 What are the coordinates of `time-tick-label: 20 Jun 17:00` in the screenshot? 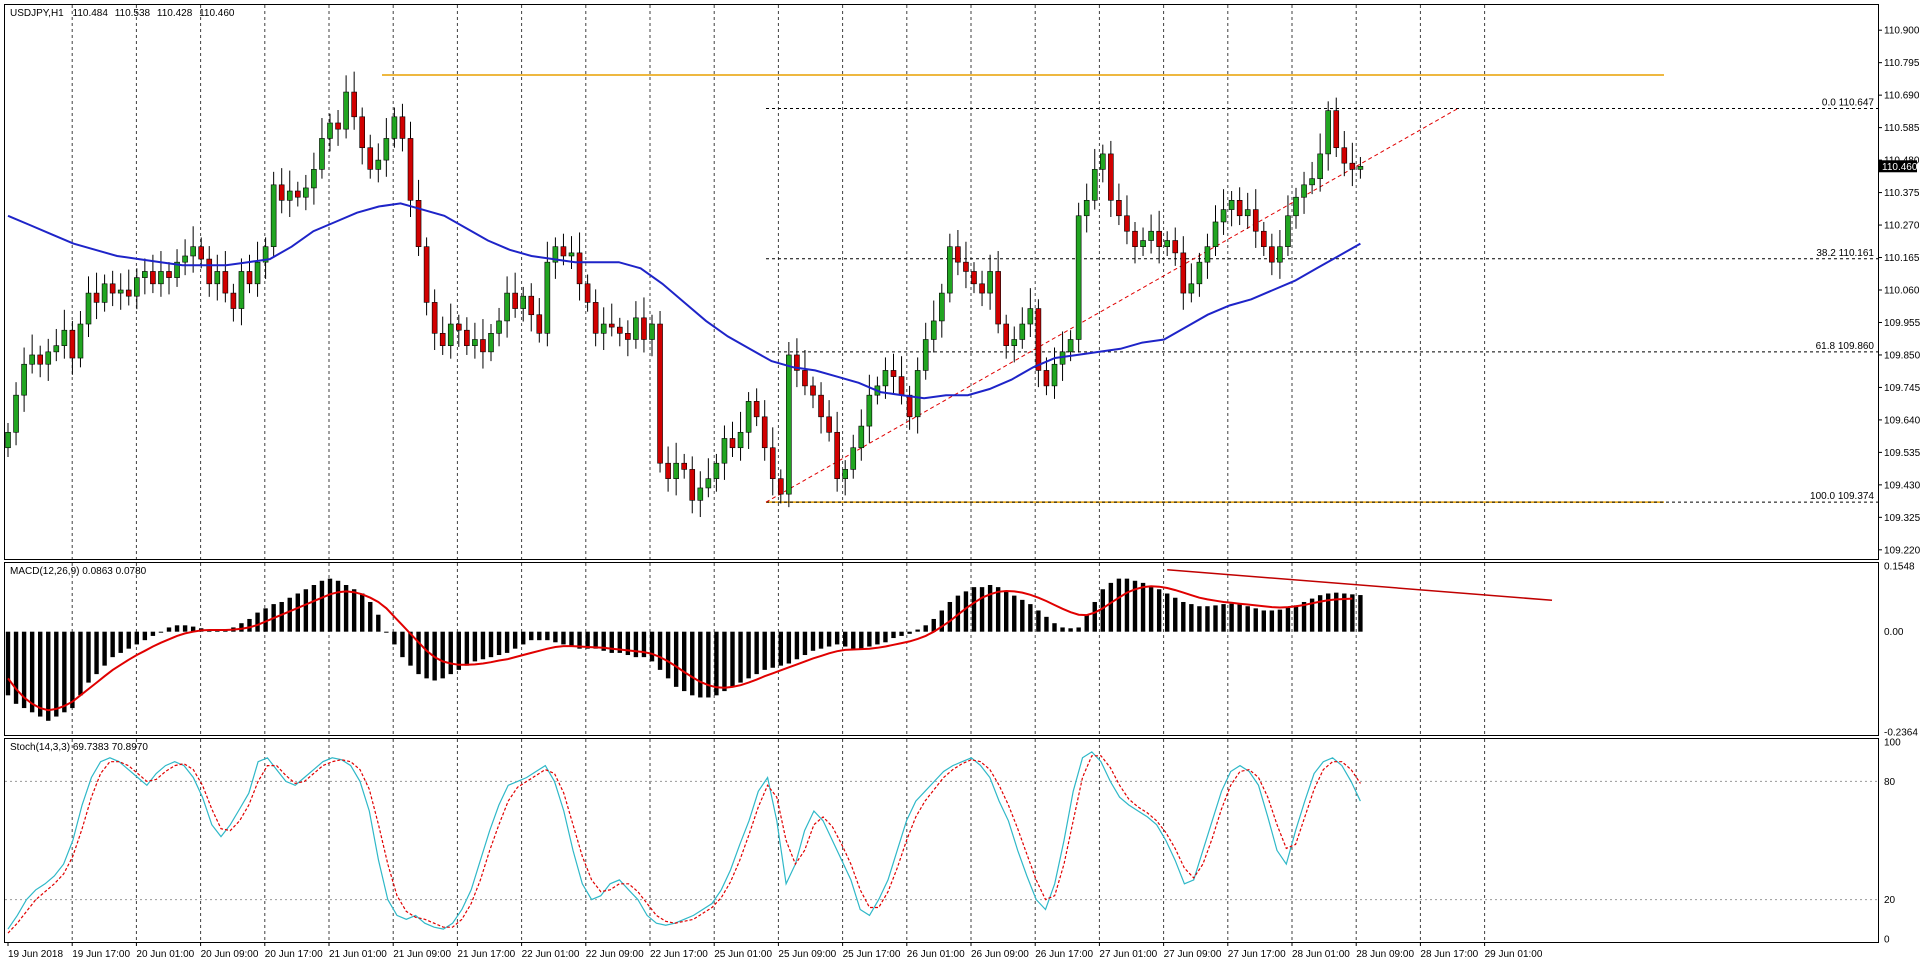 It's located at (294, 954).